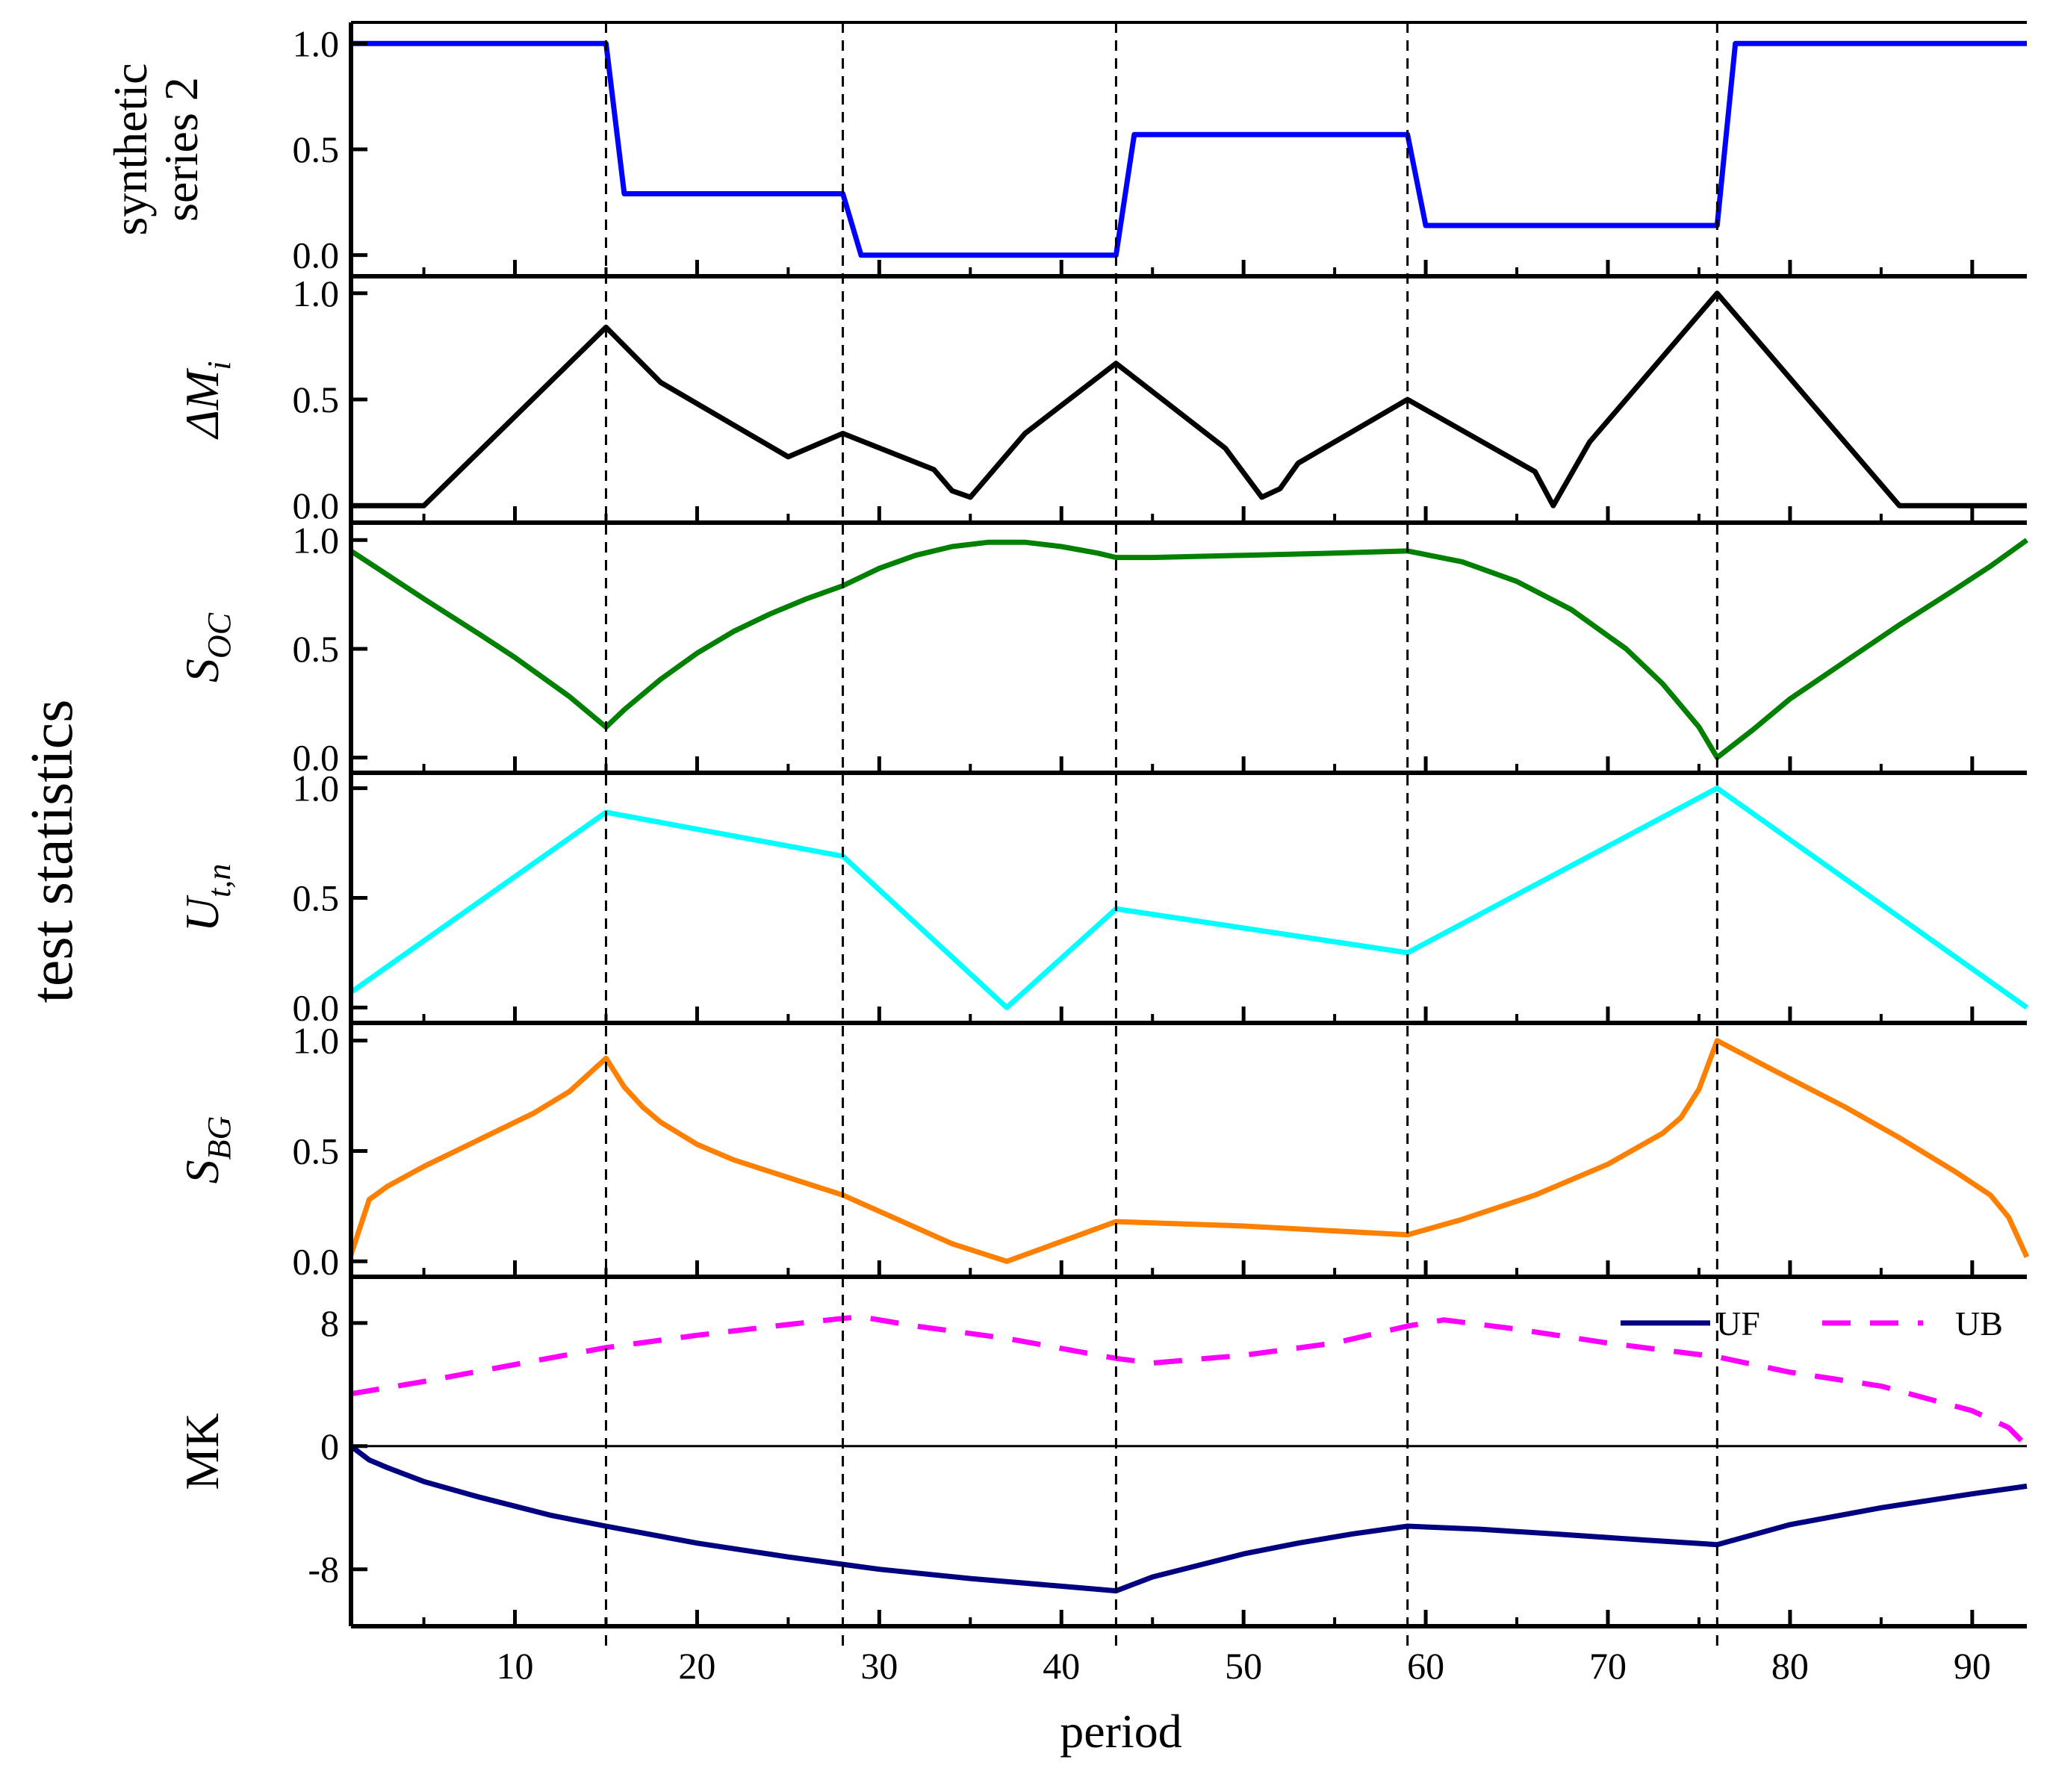  Describe the element at coordinates (330, 1323) in the screenshot. I see `y-tick-label: 8` at that location.